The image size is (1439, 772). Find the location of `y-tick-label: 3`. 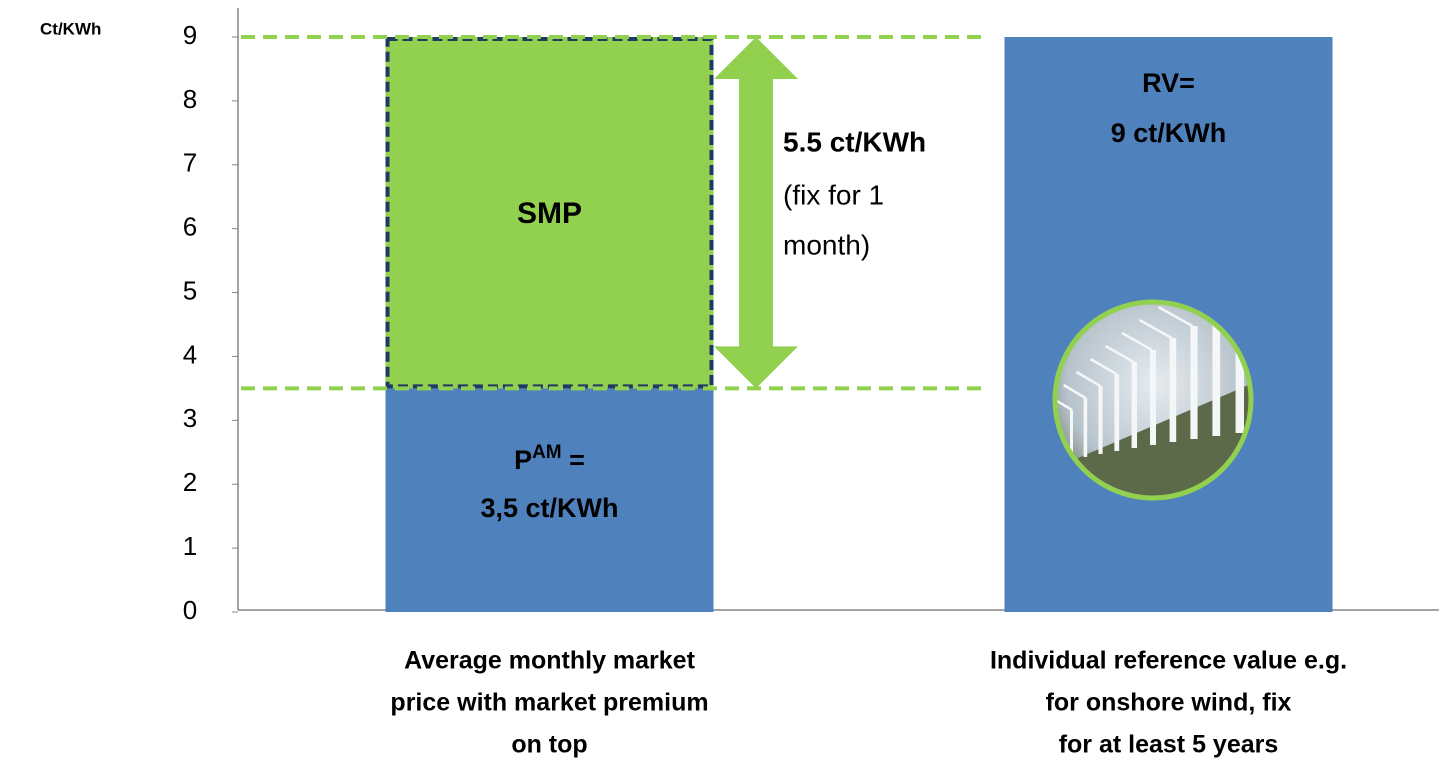

y-tick-label: 3 is located at coordinates (190, 418).